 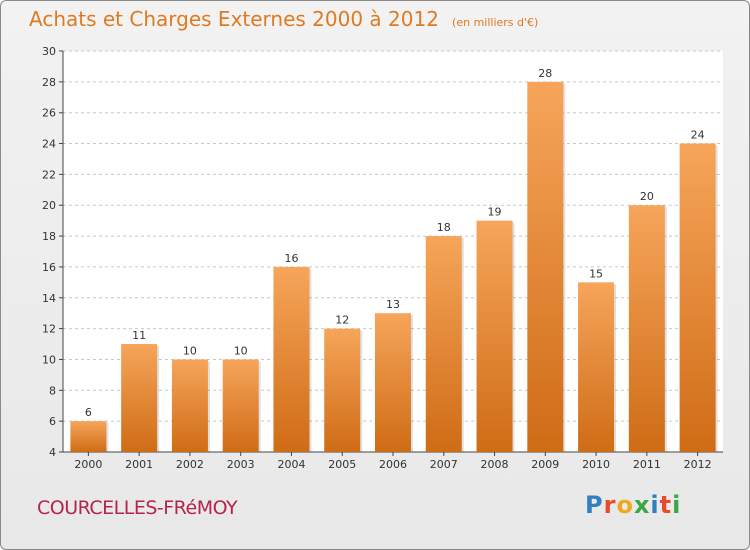 I want to click on y-tick-label: 4, so click(x=52, y=452).